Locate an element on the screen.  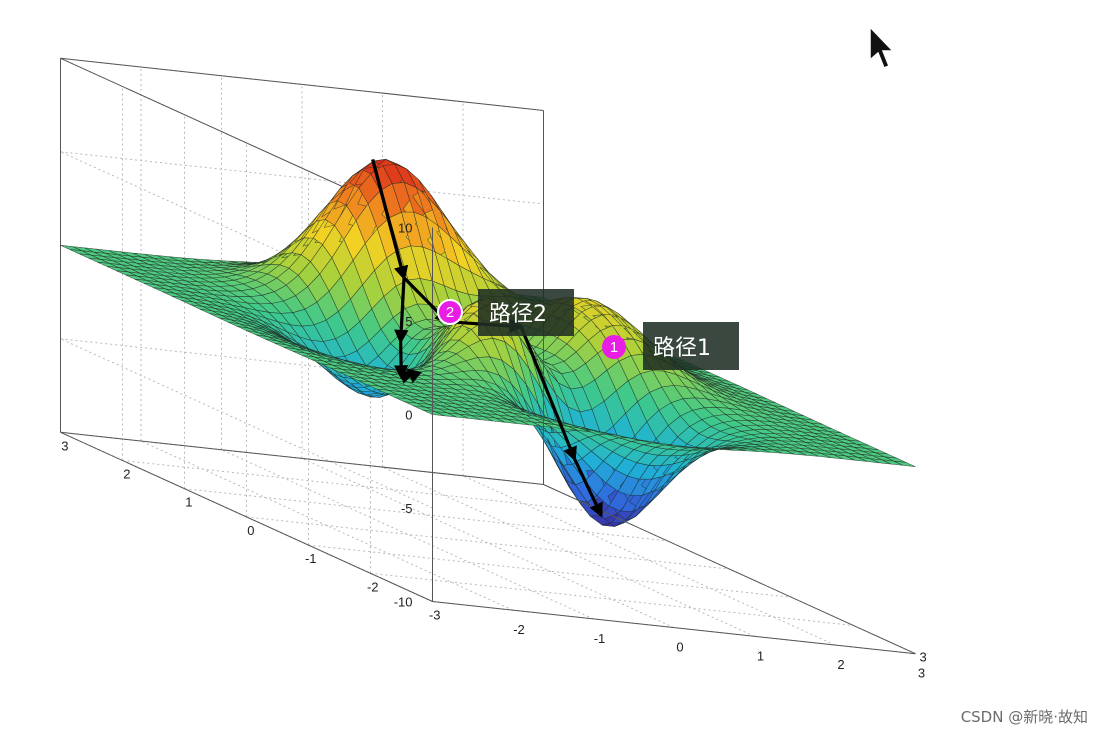
z-tick-label: 10 is located at coordinates (405, 228).